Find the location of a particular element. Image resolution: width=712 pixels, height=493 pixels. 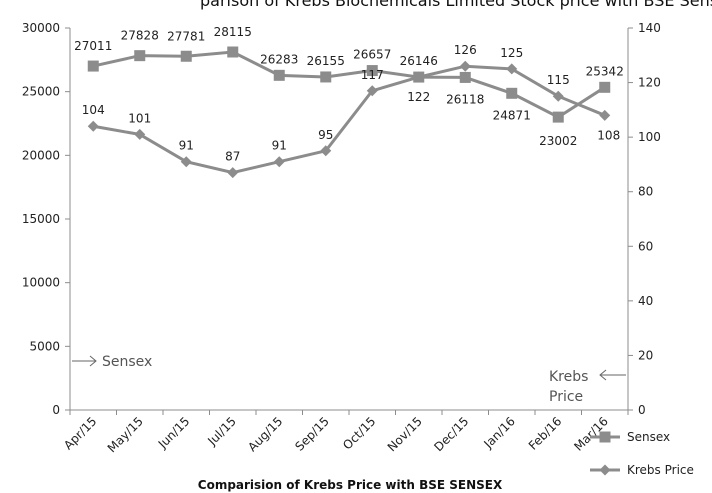

krebs-price-data-label: 101 is located at coordinates (139, 118).